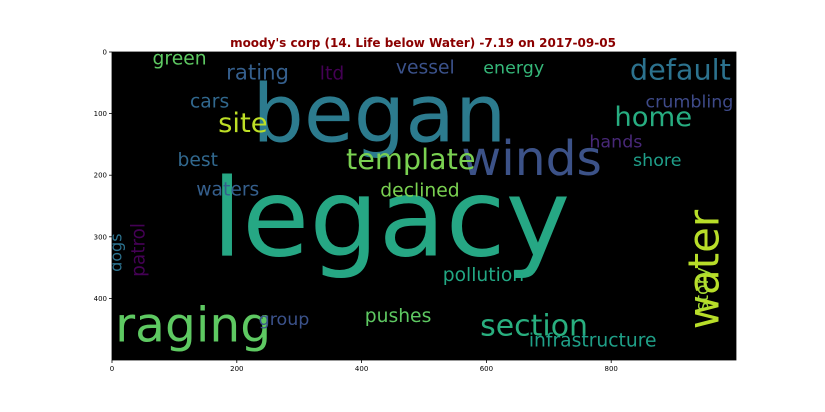  Describe the element at coordinates (243, 123) in the screenshot. I see `word-site: site` at that location.